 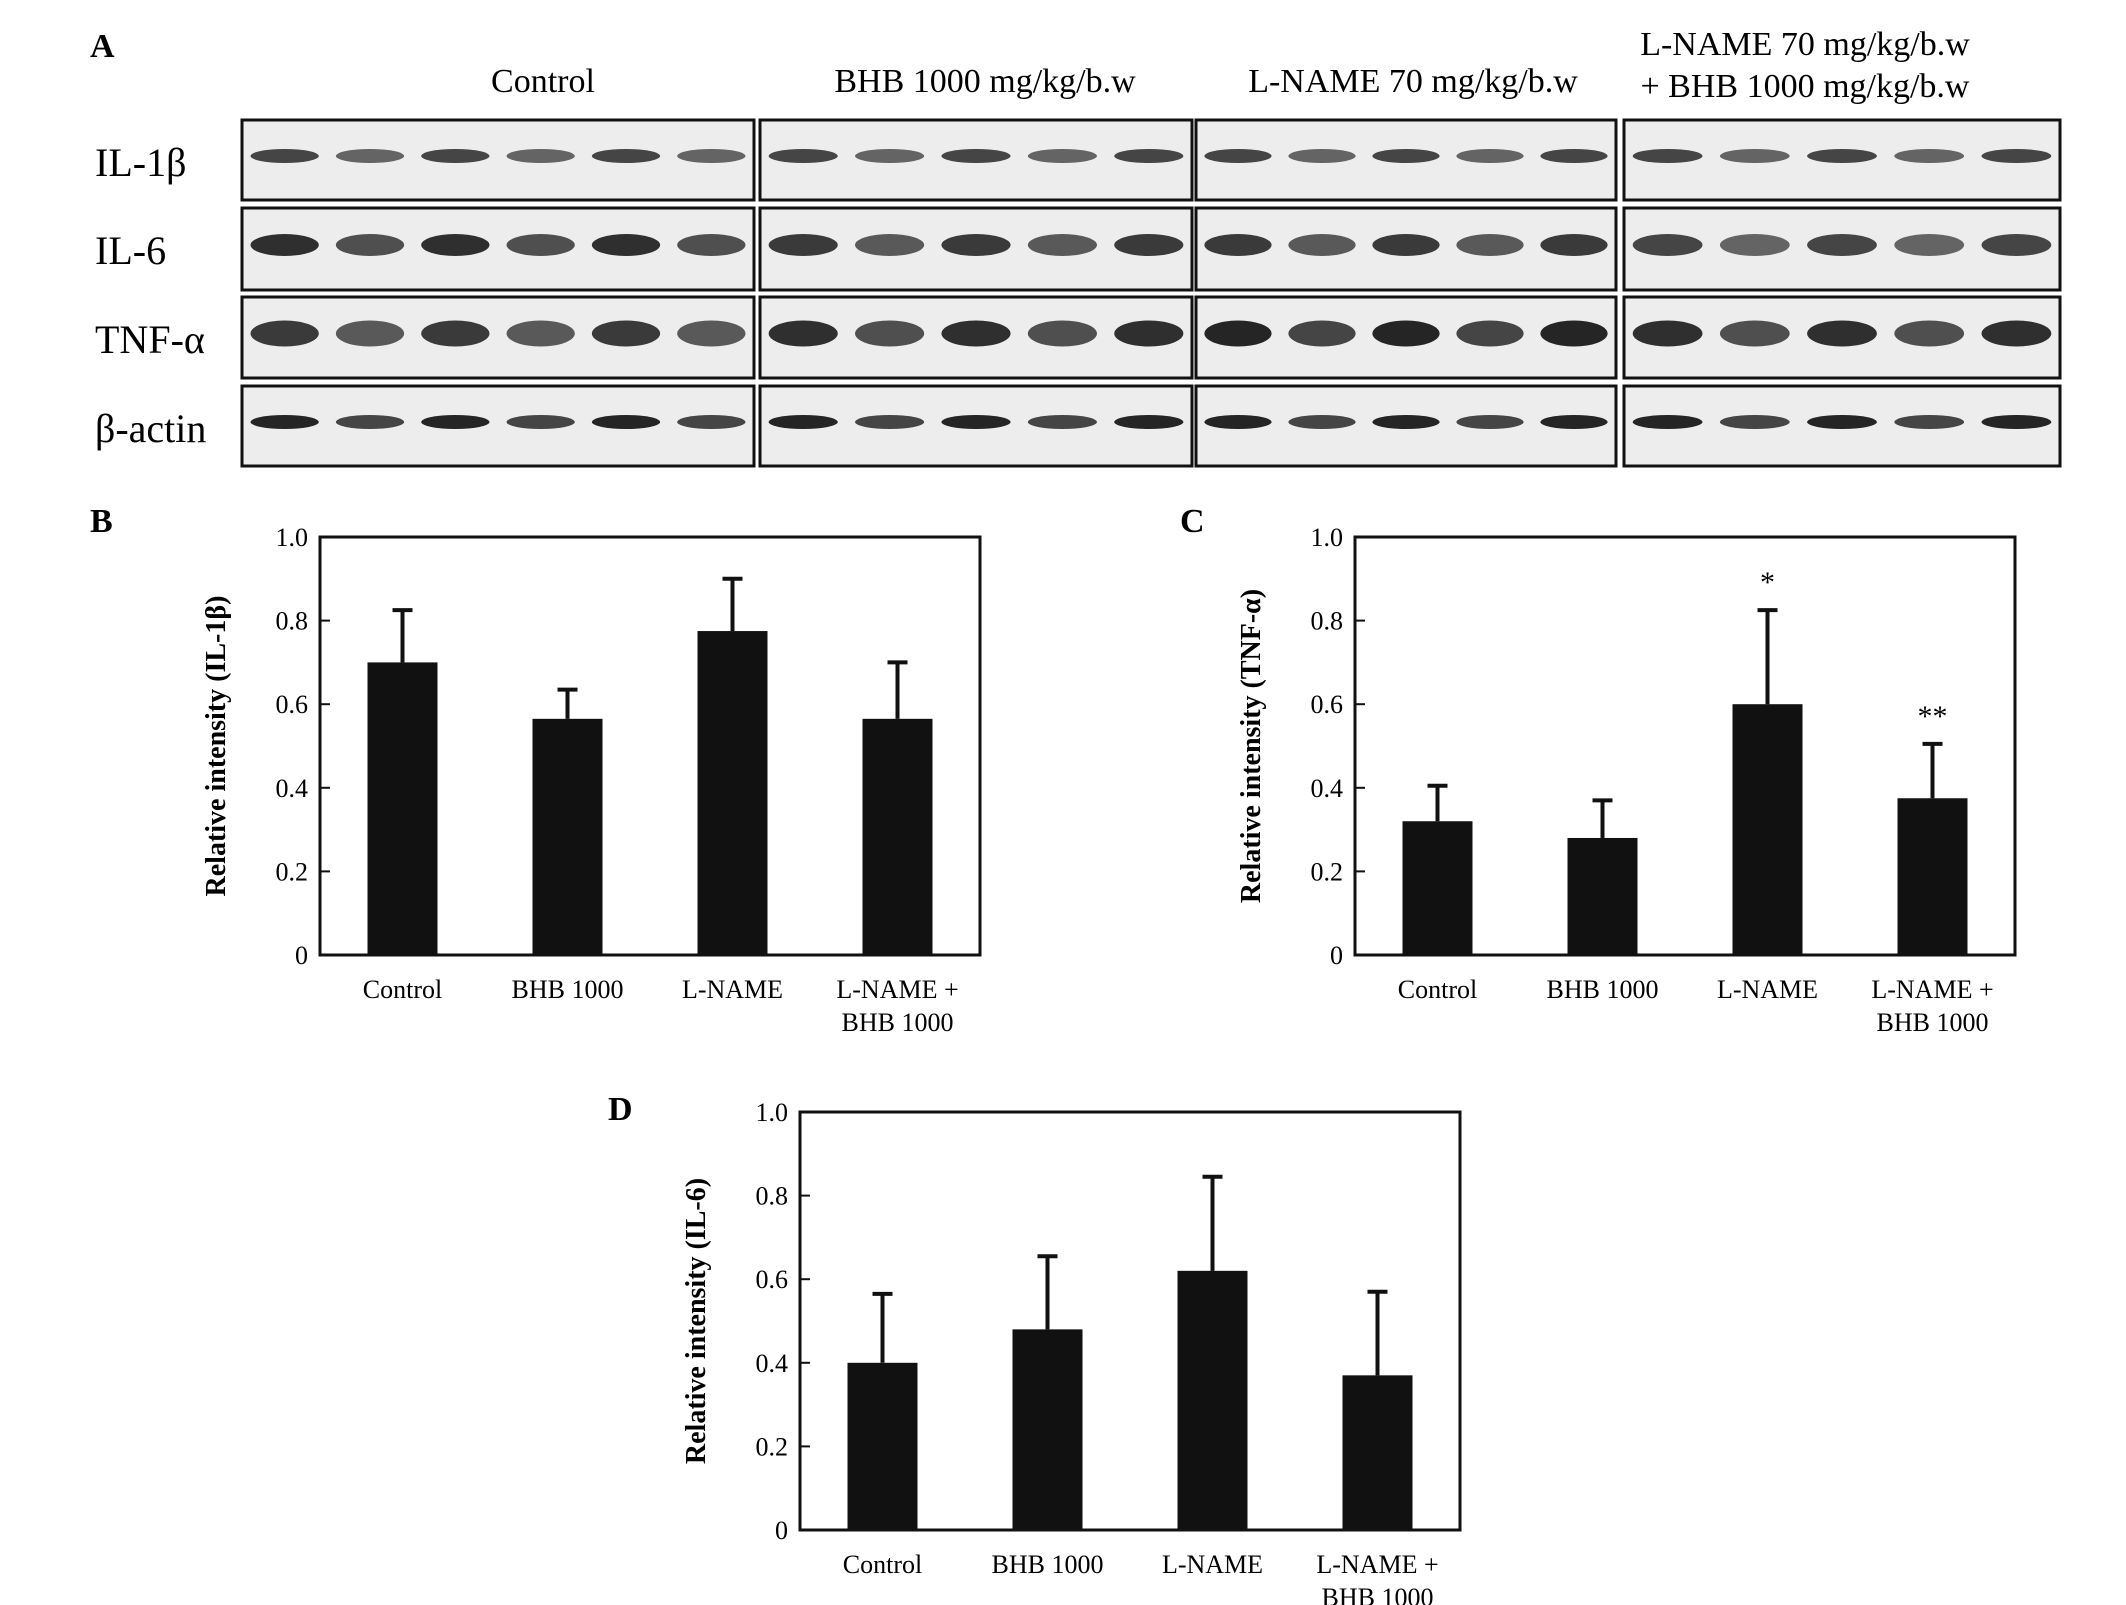 What do you see at coordinates (101, 521) in the screenshot?
I see `panel-label-b: B` at bounding box center [101, 521].